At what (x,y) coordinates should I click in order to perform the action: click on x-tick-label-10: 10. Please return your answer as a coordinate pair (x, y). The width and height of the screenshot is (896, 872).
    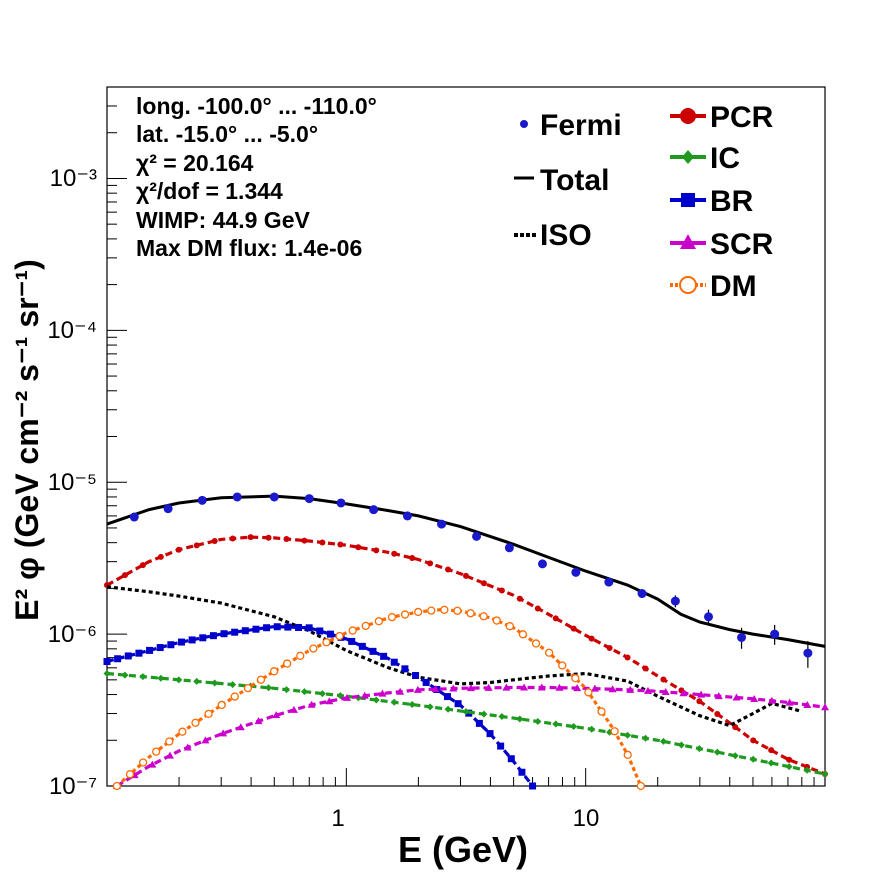
    Looking at the image, I should click on (586, 818).